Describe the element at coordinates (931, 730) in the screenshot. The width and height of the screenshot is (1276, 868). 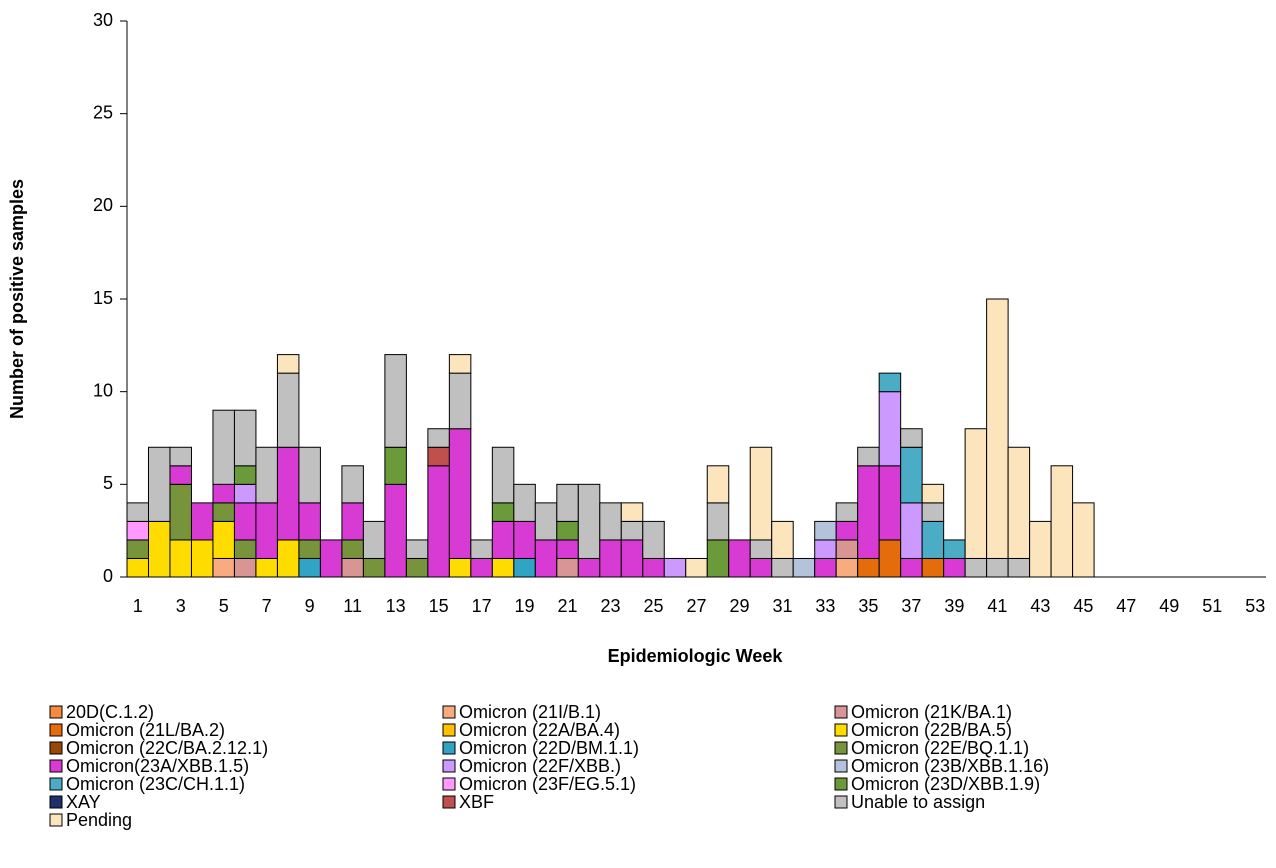
I see `legend-label: Omicron (22B/BA.5)` at that location.